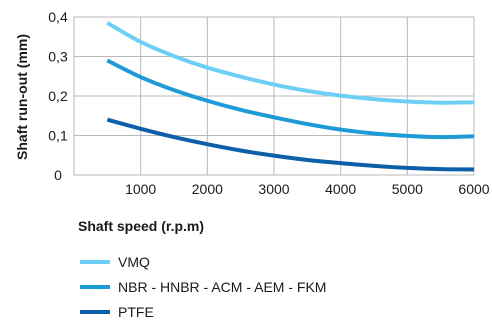  What do you see at coordinates (134, 261) in the screenshot?
I see `legend-label: VMQ` at bounding box center [134, 261].